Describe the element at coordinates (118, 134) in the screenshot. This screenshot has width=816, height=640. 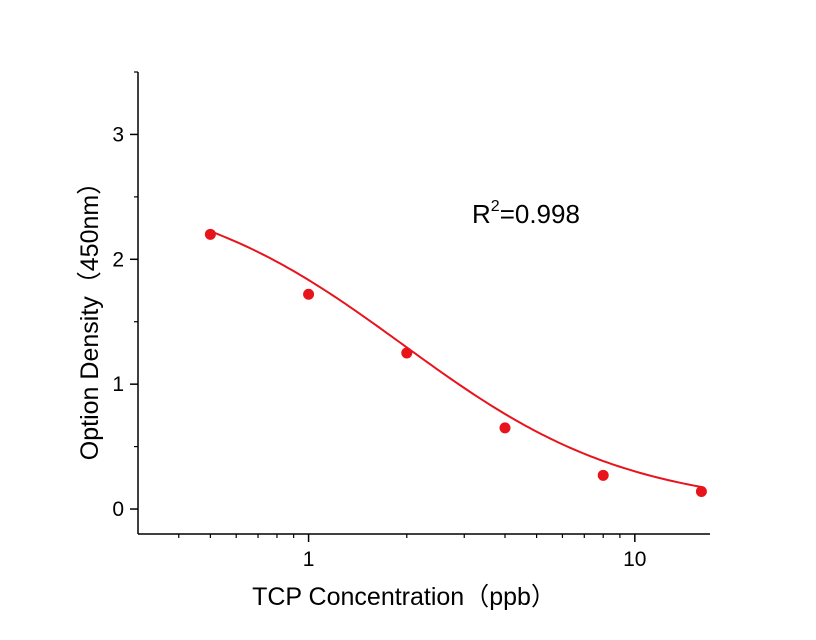
I see `y-tick-label: 3` at that location.